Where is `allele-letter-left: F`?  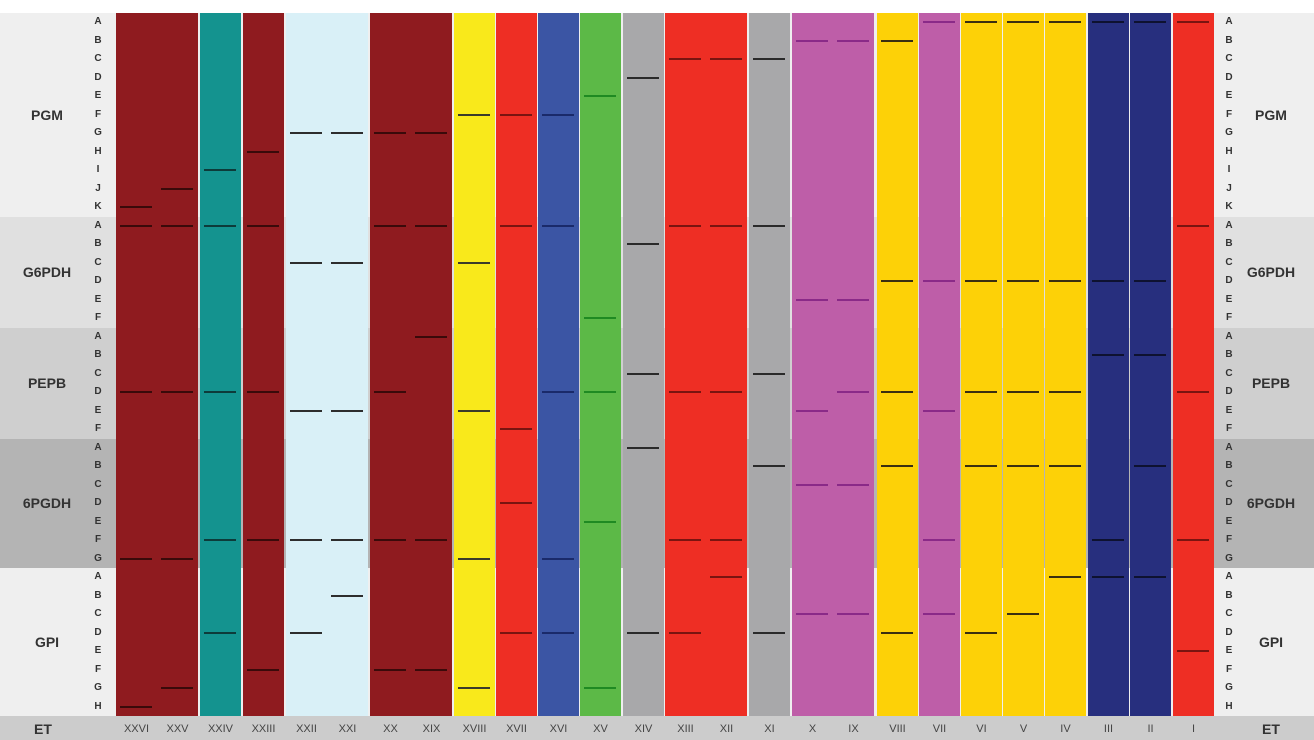
allele-letter-left: F is located at coordinates (98, 539).